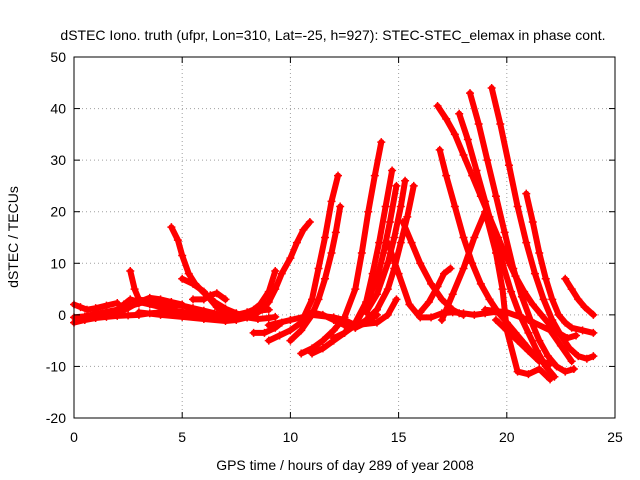 Image resolution: width=640 pixels, height=480 pixels. I want to click on y-tick-label: 50, so click(58, 57).